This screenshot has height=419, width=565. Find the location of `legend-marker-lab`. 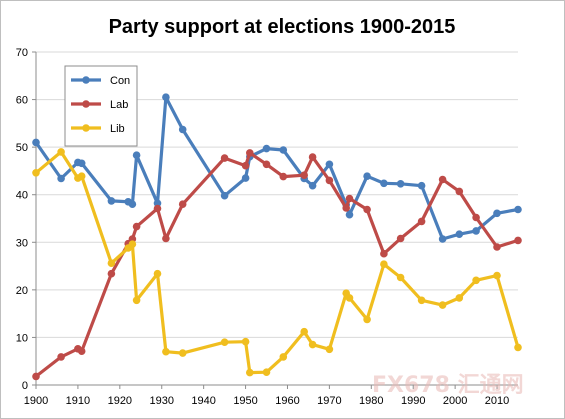

legend-marker-lab is located at coordinates (86, 104).